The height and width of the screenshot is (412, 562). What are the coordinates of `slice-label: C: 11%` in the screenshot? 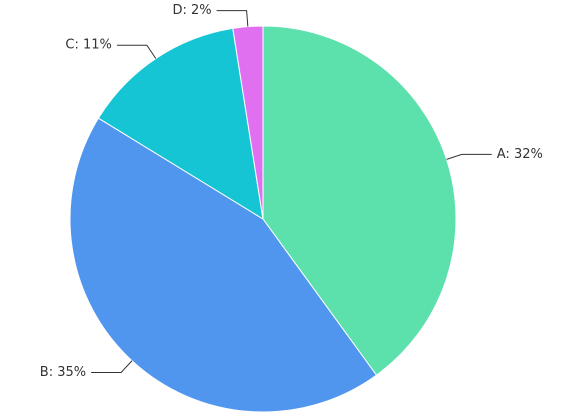 It's located at (88, 45).